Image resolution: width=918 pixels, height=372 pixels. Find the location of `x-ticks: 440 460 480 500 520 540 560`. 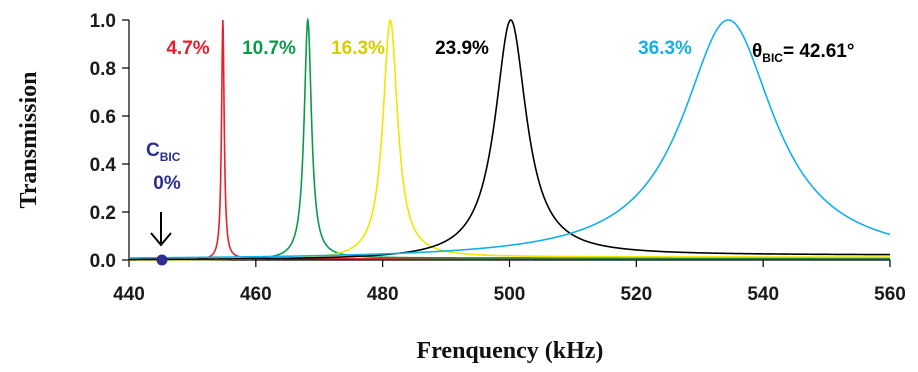

x-ticks: 440 460 480 500 520 540 560 is located at coordinates (509, 282).